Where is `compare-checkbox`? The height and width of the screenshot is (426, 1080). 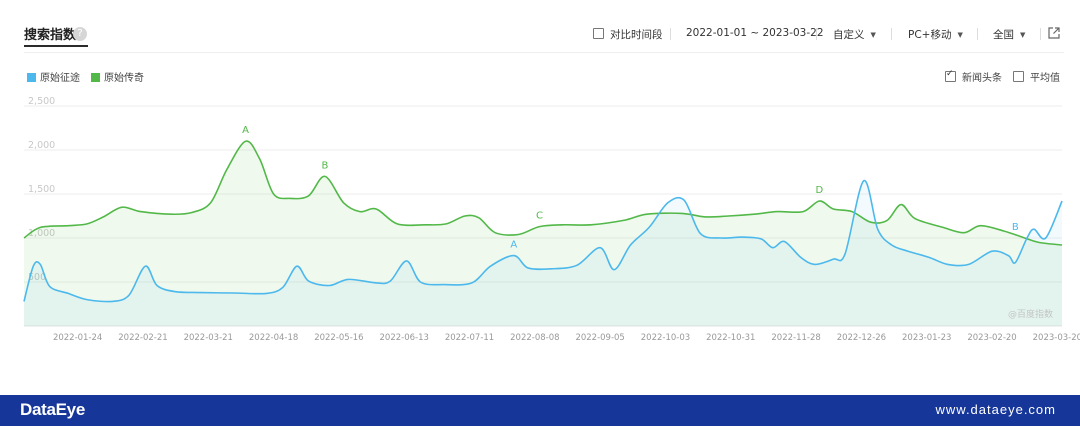 compare-checkbox is located at coordinates (598, 33).